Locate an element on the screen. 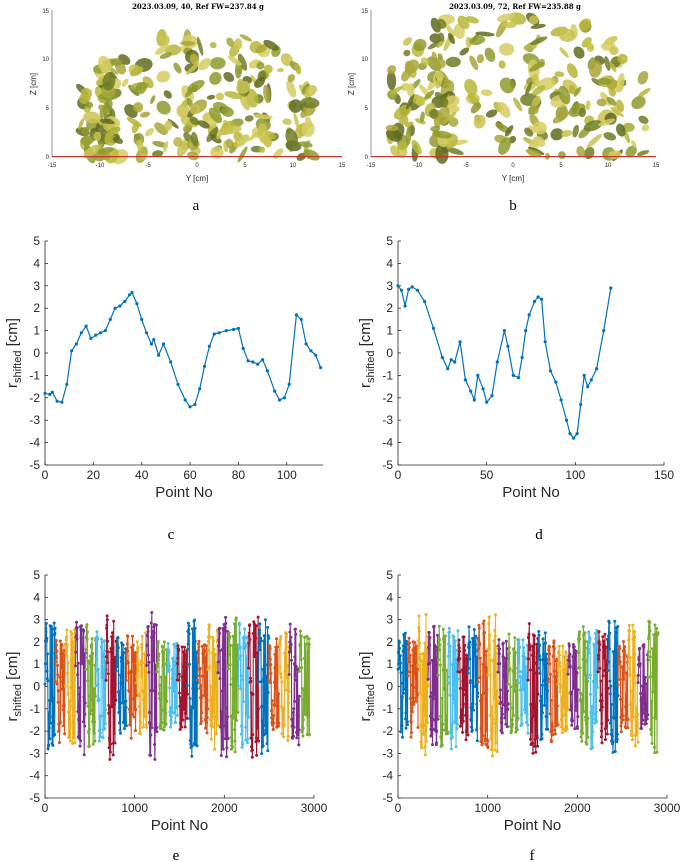  panel-f-ytick-label: -3 is located at coordinates (387, 753).